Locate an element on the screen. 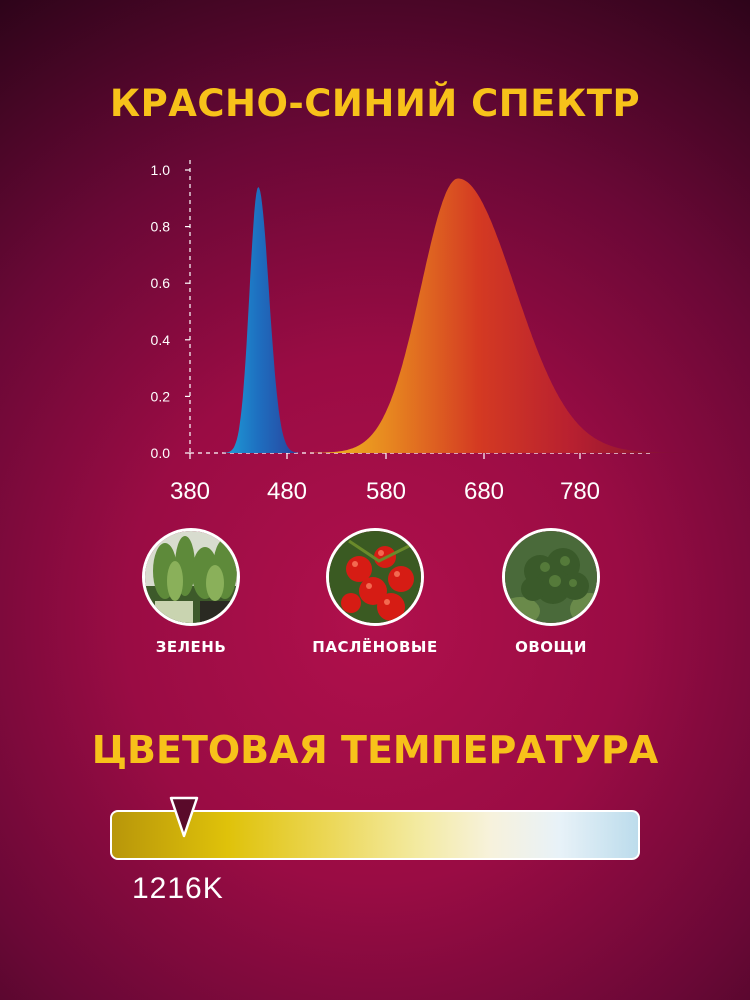 The image size is (750, 1000). spectrum-title: КРАСНО-СИНИЙ СПЕКТР is located at coordinates (375, 103).